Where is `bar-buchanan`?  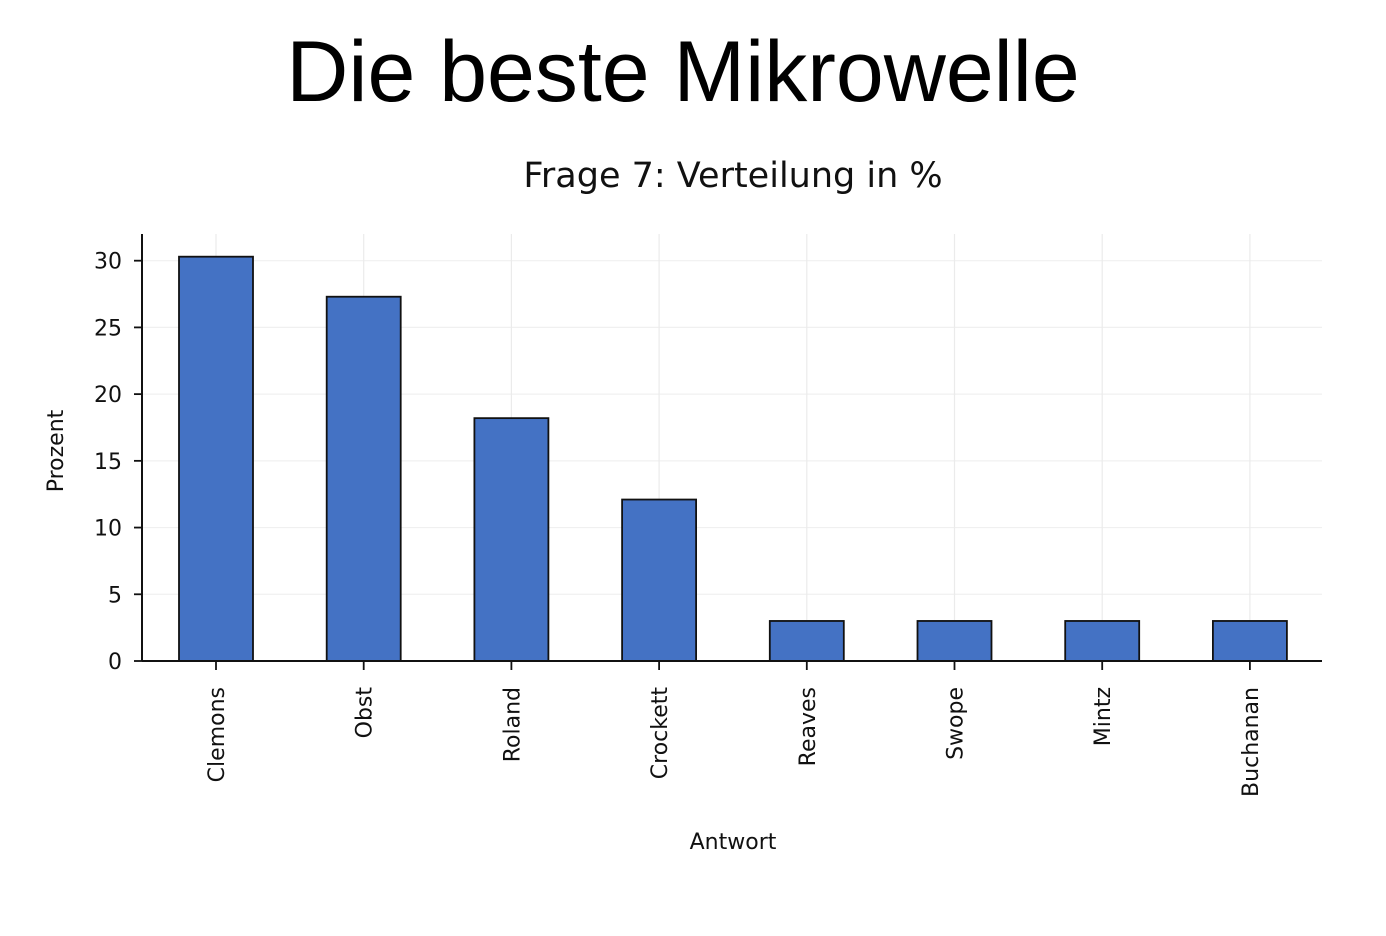 bar-buchanan is located at coordinates (1250, 641).